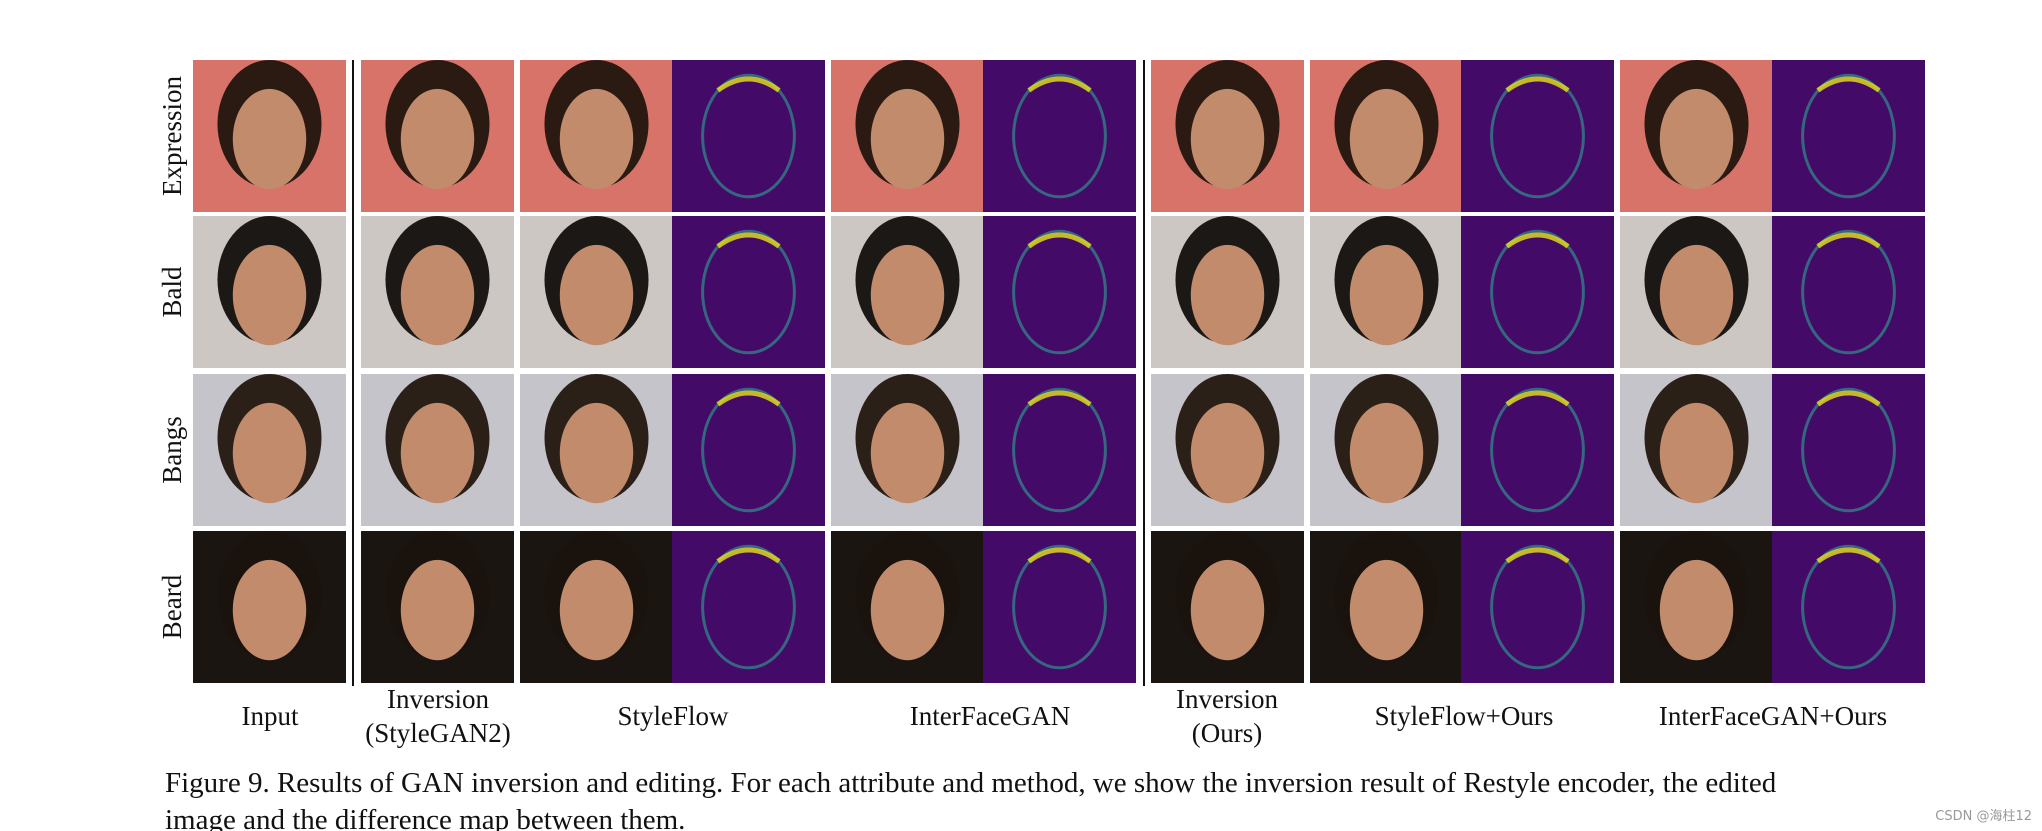  I want to click on row-label: Bald, so click(172, 291).